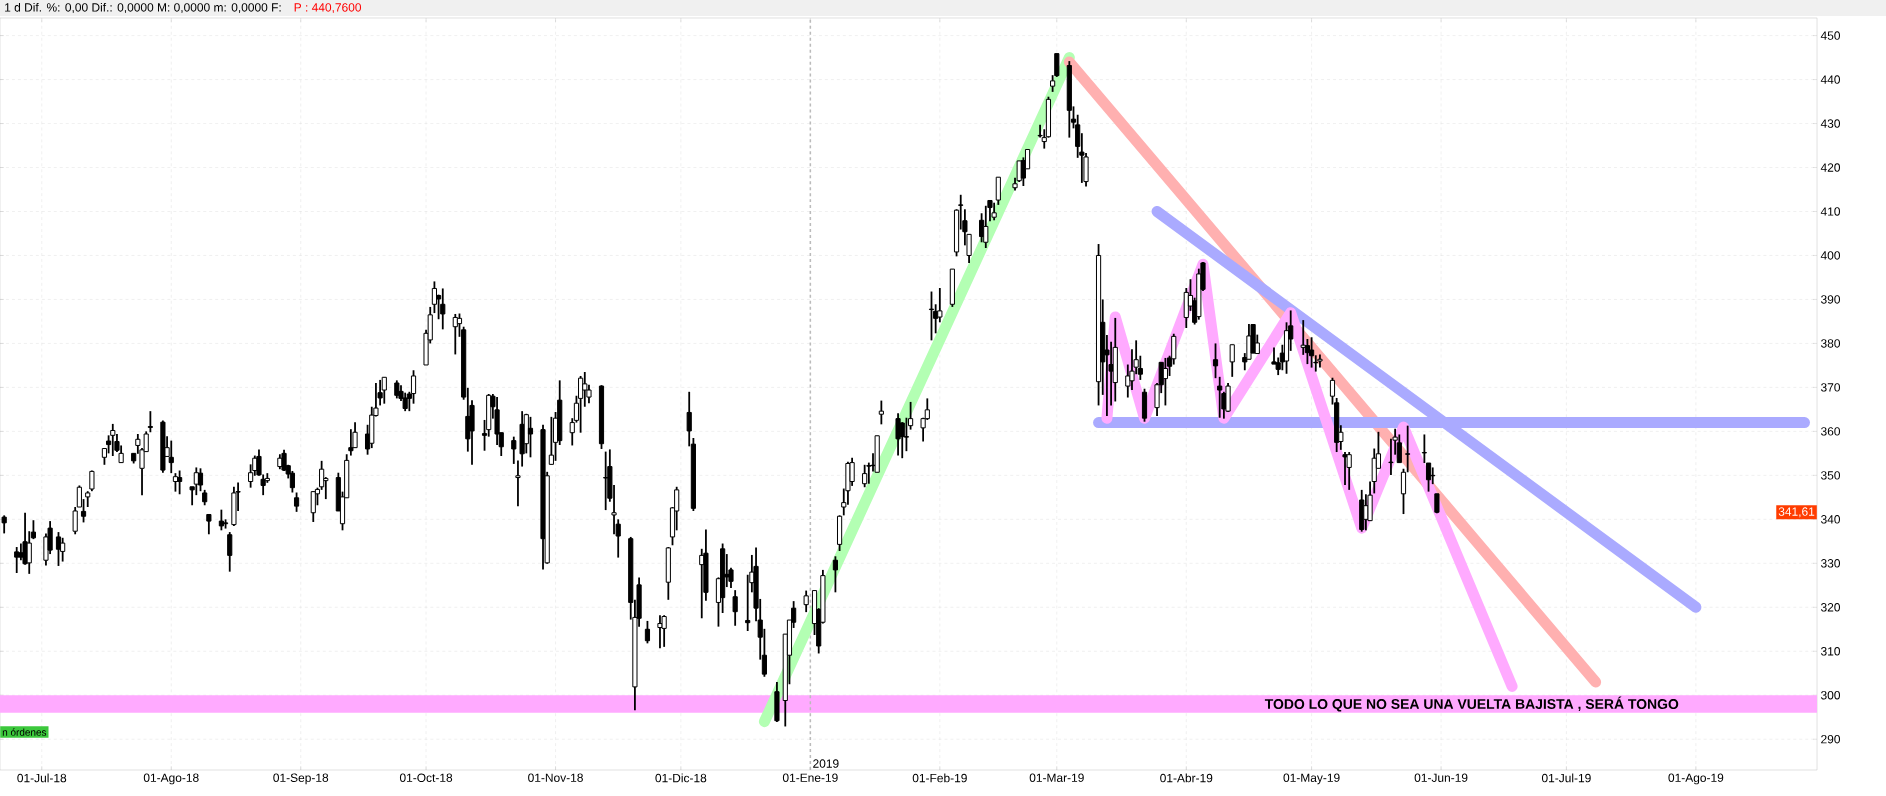 The width and height of the screenshot is (1886, 796). I want to click on x-tick-label: 01-Ago-19, so click(1696, 779).